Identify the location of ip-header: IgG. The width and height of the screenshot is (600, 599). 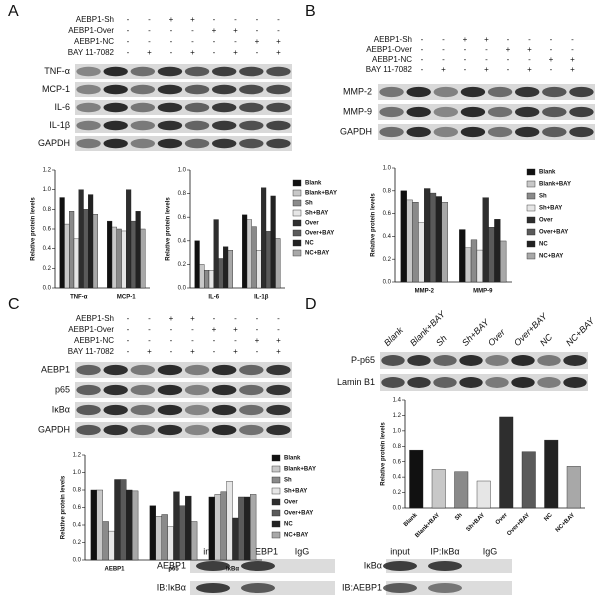
(490, 551).